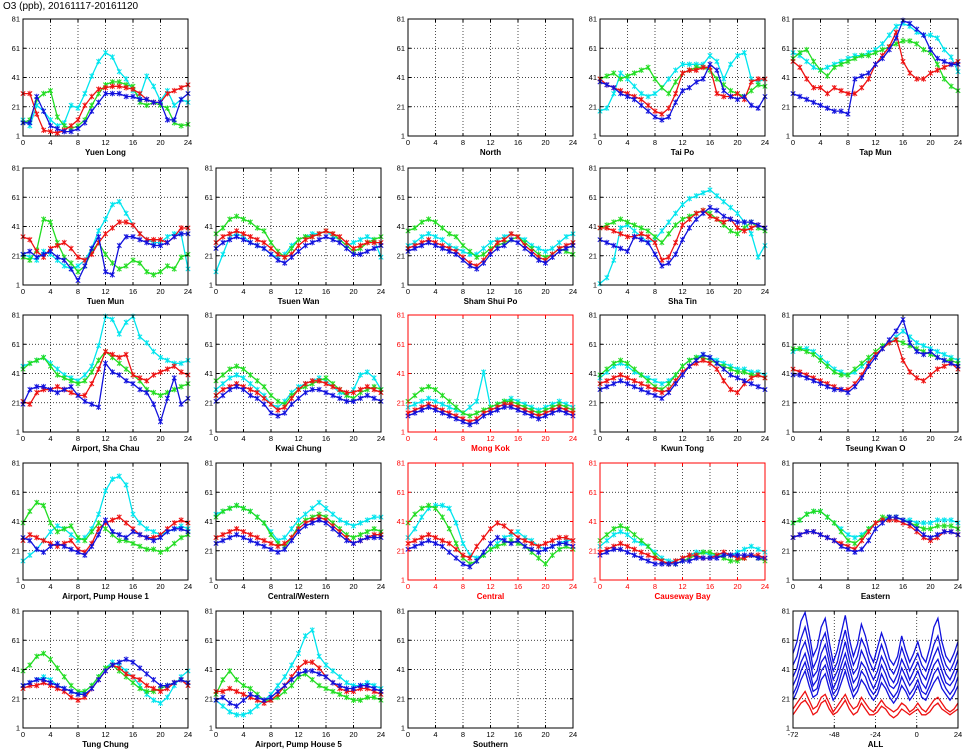 This screenshot has height=755, width=965. What do you see at coordinates (102, 678) in the screenshot?
I see `chart-panel: 0 4 8 12 16 20 24 1 21 41 61 81 Tung Chung` at bounding box center [102, 678].